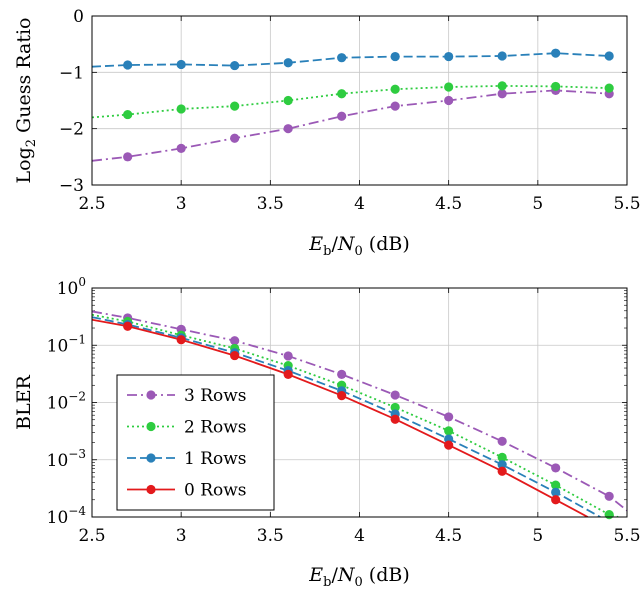  I want to click on legend-box, so click(195, 442).